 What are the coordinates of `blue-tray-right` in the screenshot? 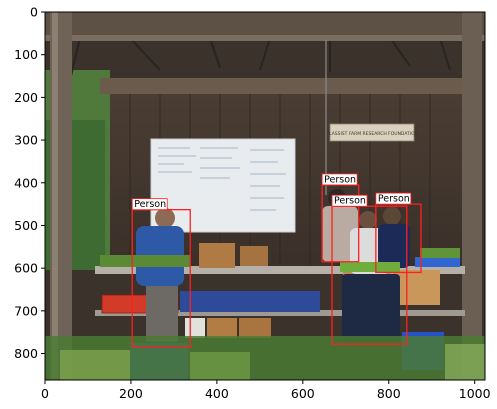 It's located at (437, 262).